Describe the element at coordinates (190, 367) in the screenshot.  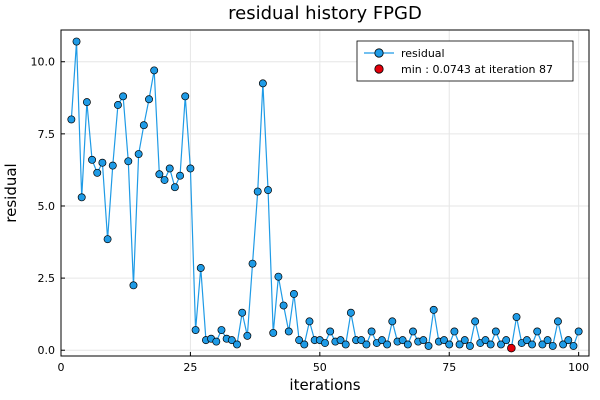
I see `x-tick-label: 25` at that location.